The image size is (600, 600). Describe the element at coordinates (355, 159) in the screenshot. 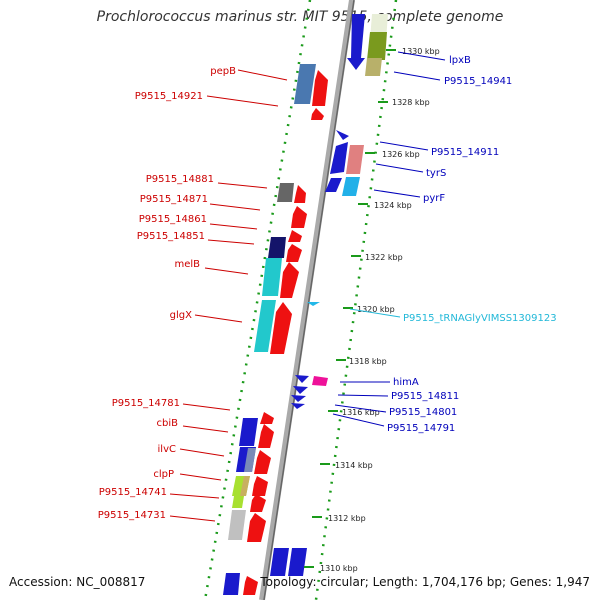

I see `gene-tyrS` at that location.